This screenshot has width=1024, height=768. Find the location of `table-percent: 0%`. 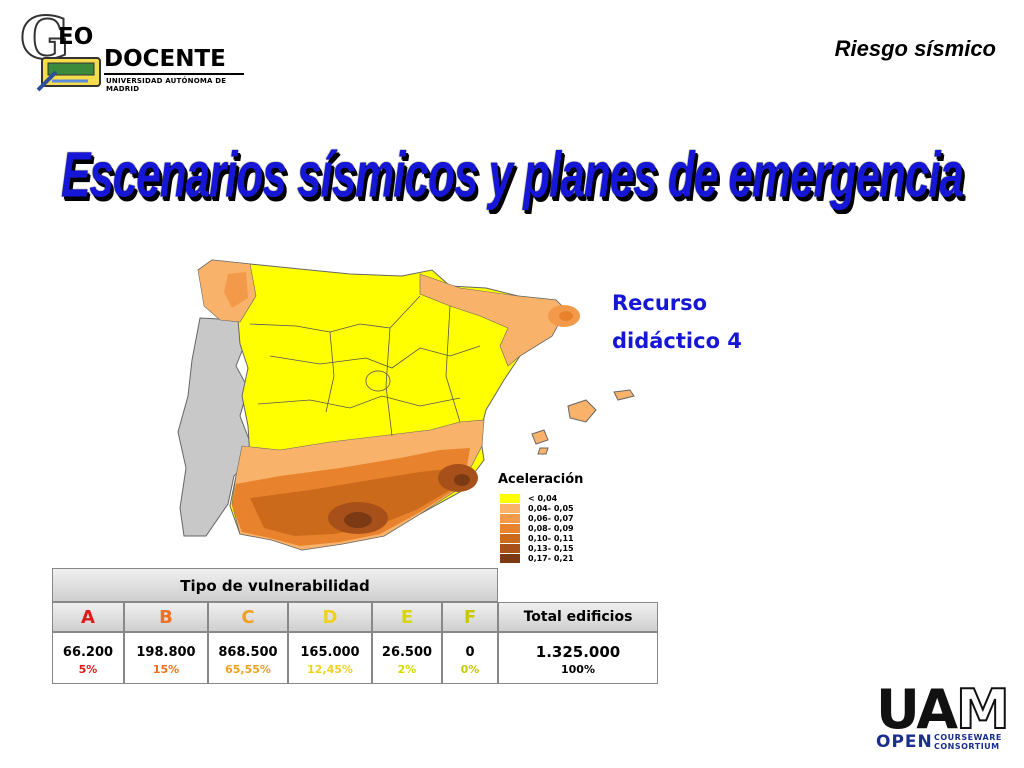

table-percent: 0% is located at coordinates (470, 669).